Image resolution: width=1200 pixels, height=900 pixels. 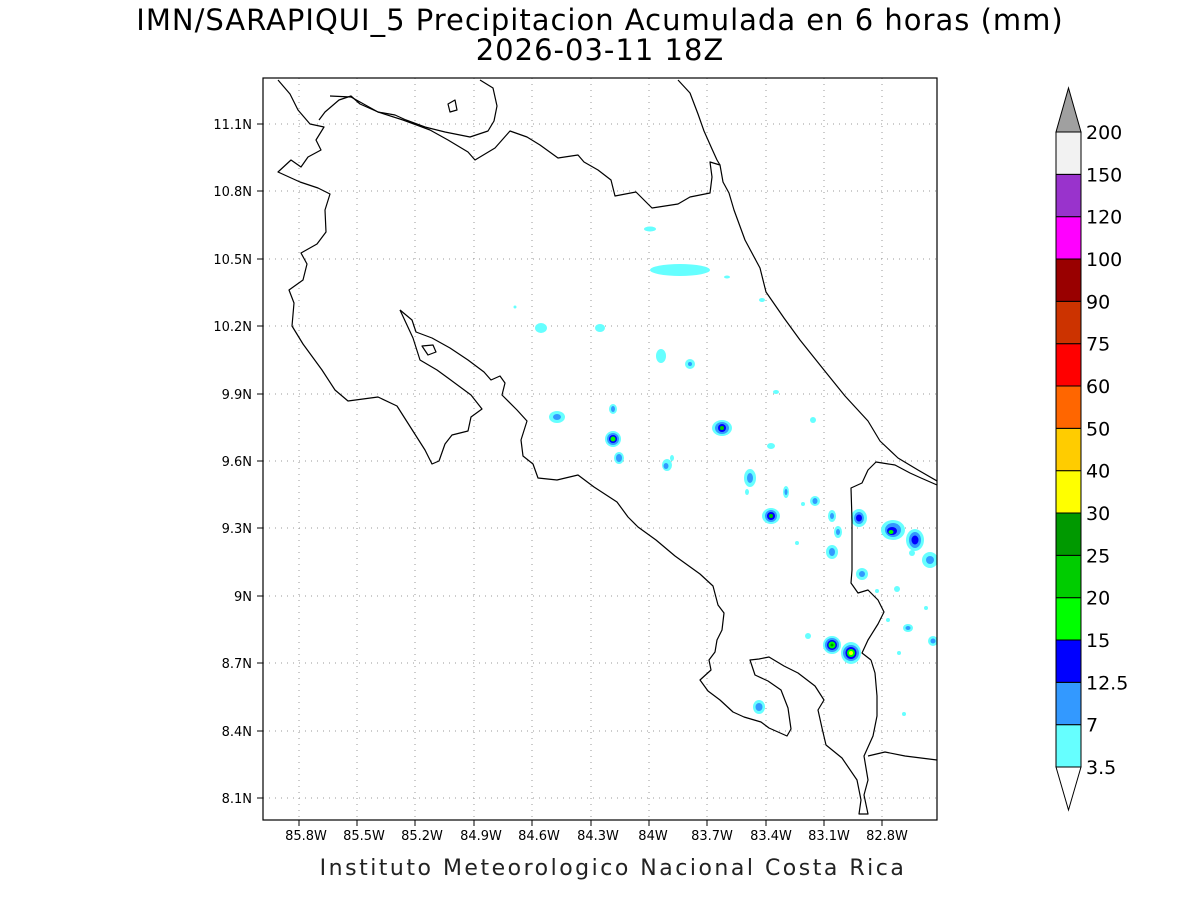 I want to click on lon-tick-label: 83.7W, so click(x=712, y=836).